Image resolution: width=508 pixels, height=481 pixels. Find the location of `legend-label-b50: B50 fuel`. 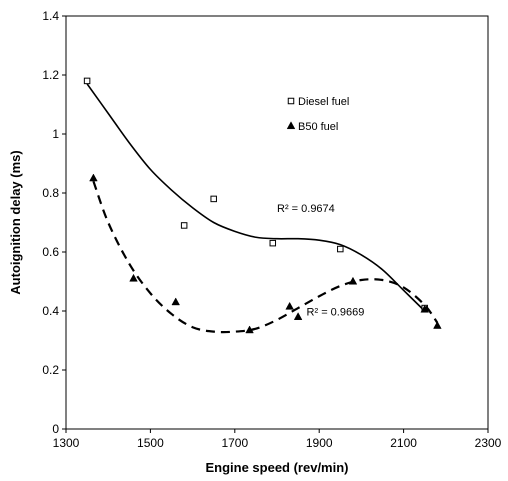

legend-label-b50: B50 fuel is located at coordinates (318, 127).